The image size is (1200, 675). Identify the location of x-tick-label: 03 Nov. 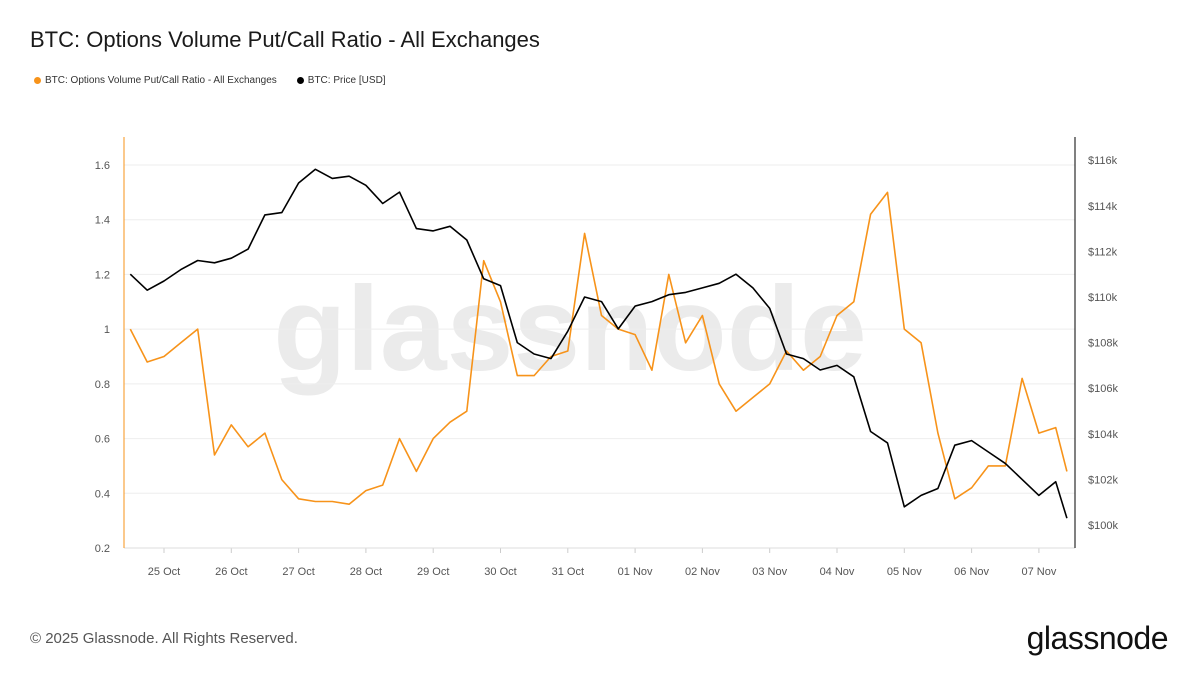
(769, 572).